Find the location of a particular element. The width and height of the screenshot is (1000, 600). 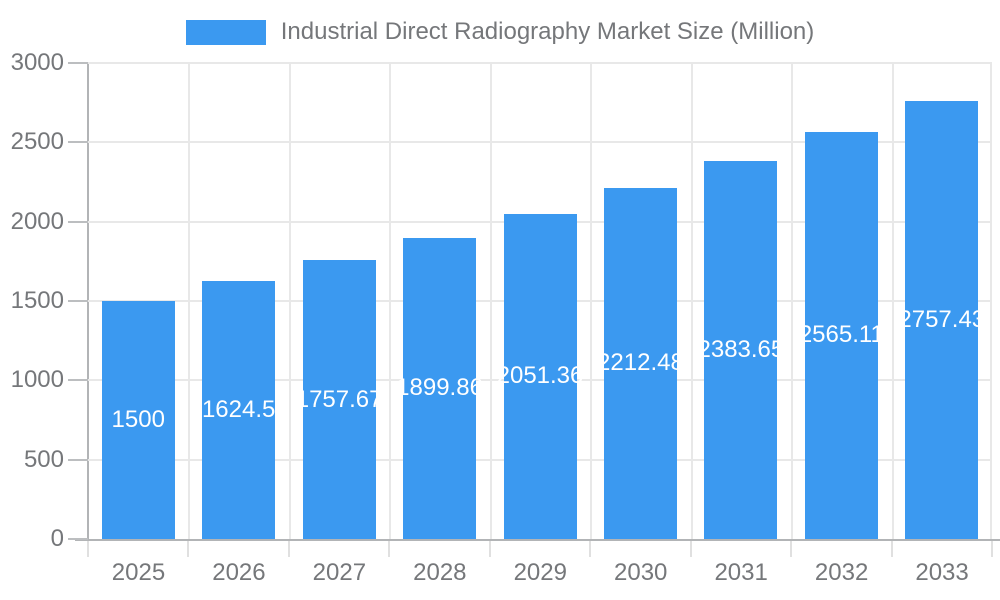

x-axis-tick-label: 2026 is located at coordinates (239, 572).